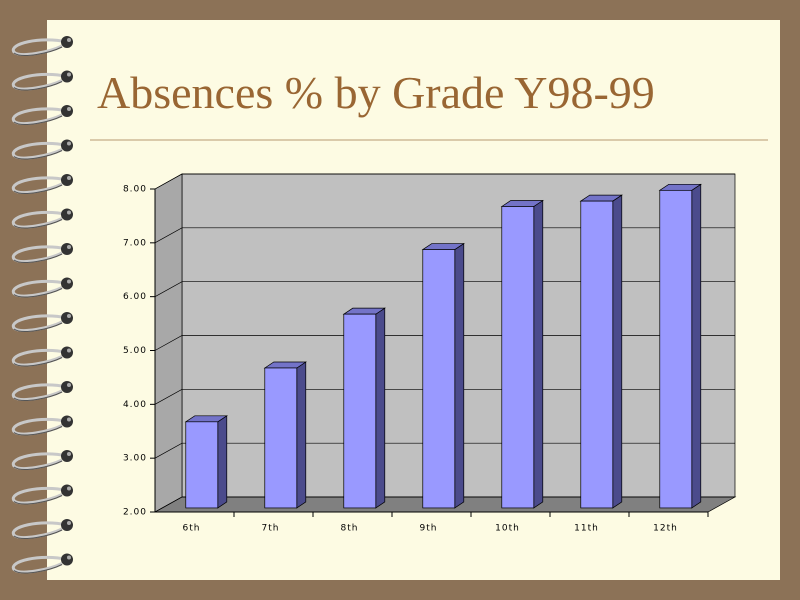 The image size is (800, 600). I want to click on y-tick-label: 7.00, so click(135, 243).